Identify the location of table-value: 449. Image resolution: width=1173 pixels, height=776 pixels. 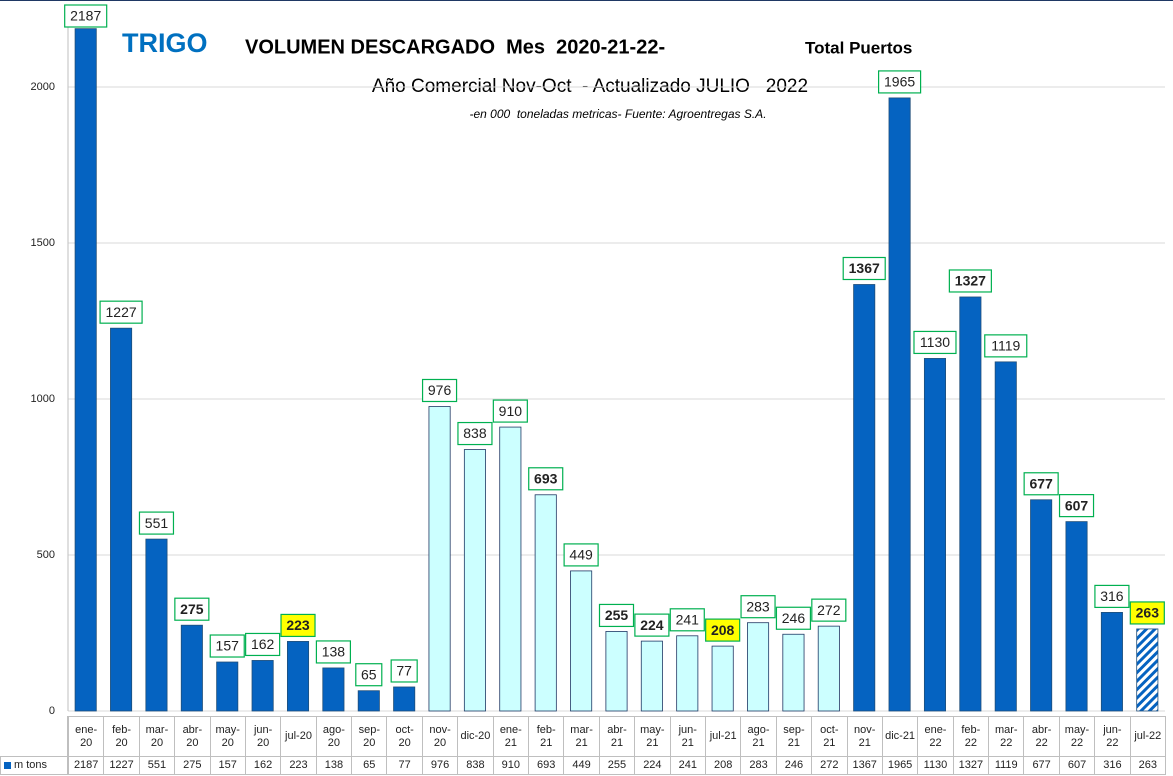
(581, 765).